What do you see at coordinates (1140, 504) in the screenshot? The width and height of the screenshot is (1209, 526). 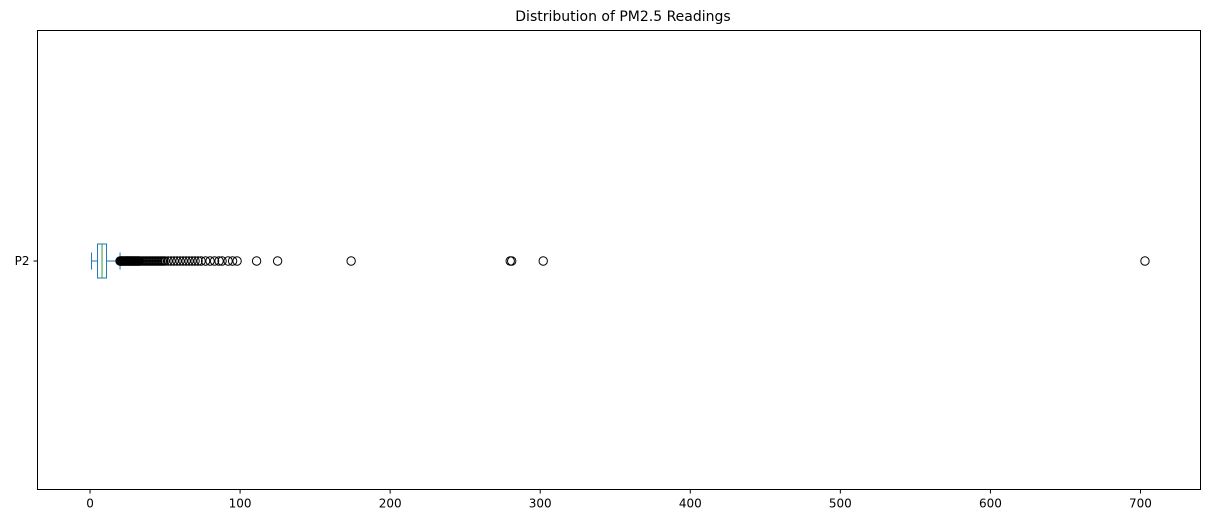 I see `x-tick-label: 700` at bounding box center [1140, 504].